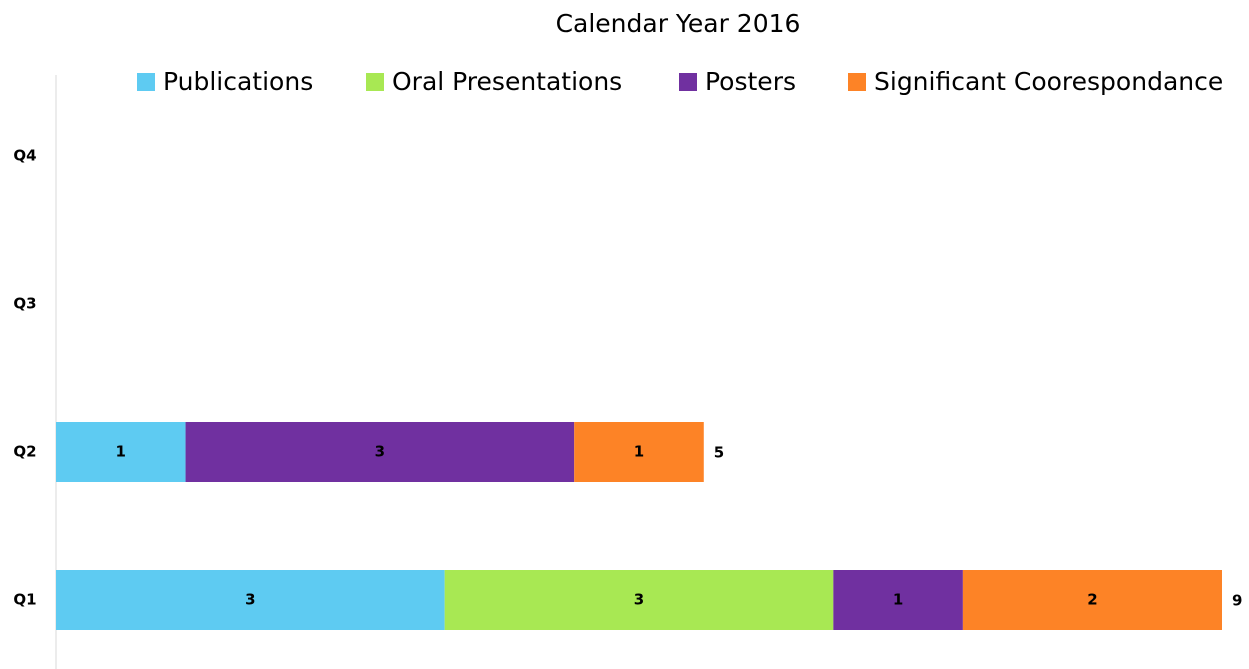 The image size is (1249, 669). I want to click on legend-label: Posters, so click(750, 81).